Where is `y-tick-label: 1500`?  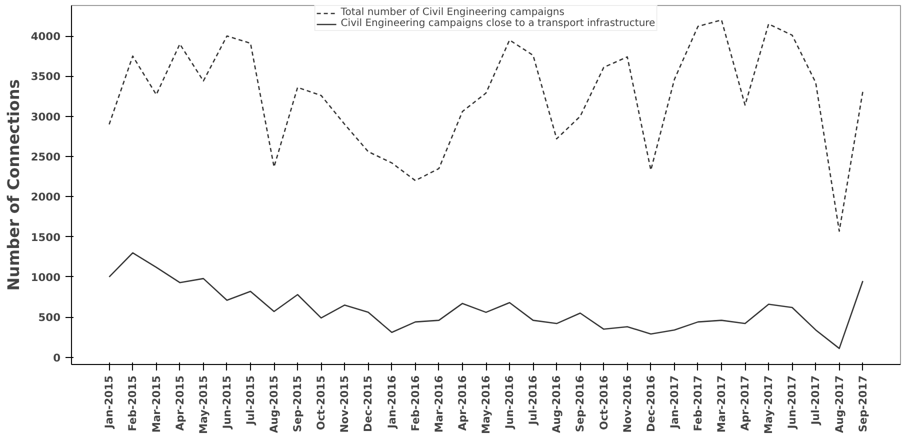
y-tick-label: 1500 is located at coordinates (45, 237).